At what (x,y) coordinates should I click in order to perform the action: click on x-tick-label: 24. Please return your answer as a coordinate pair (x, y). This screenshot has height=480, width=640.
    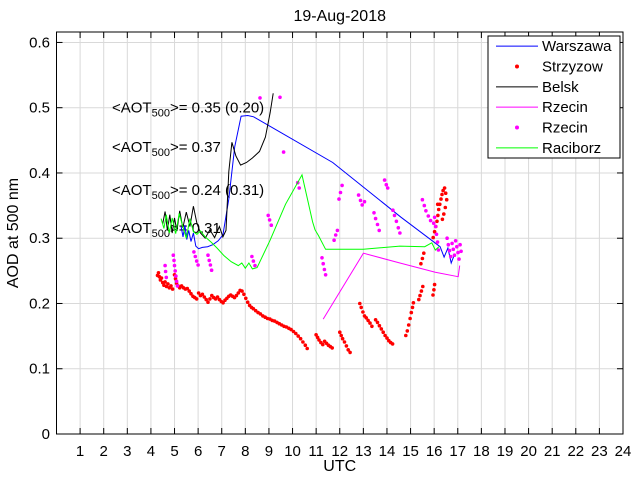
    Looking at the image, I should click on (623, 451).